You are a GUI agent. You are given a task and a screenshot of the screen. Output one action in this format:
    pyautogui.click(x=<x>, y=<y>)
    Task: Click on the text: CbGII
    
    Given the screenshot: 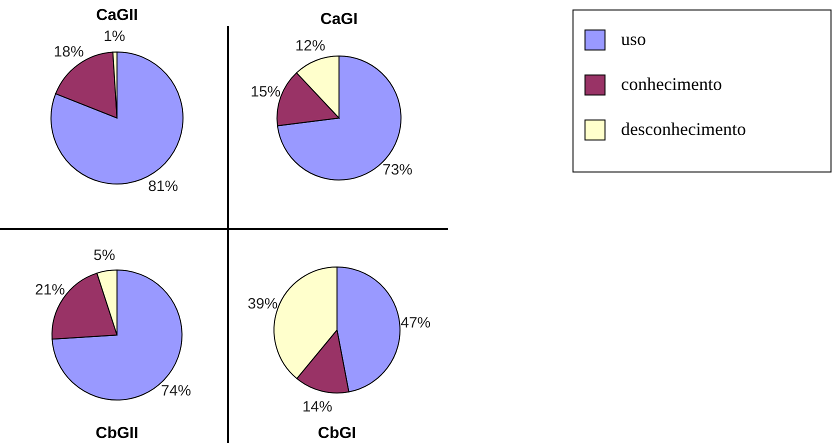 What is the action you would take?
    pyautogui.click(x=117, y=433)
    